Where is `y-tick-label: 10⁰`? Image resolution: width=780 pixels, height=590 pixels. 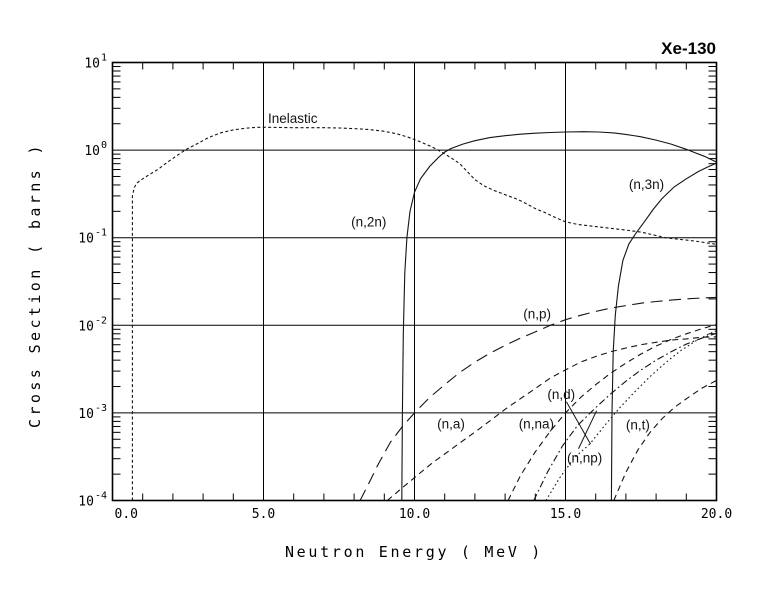 y-tick-label: 10⁰ is located at coordinates (95, 149).